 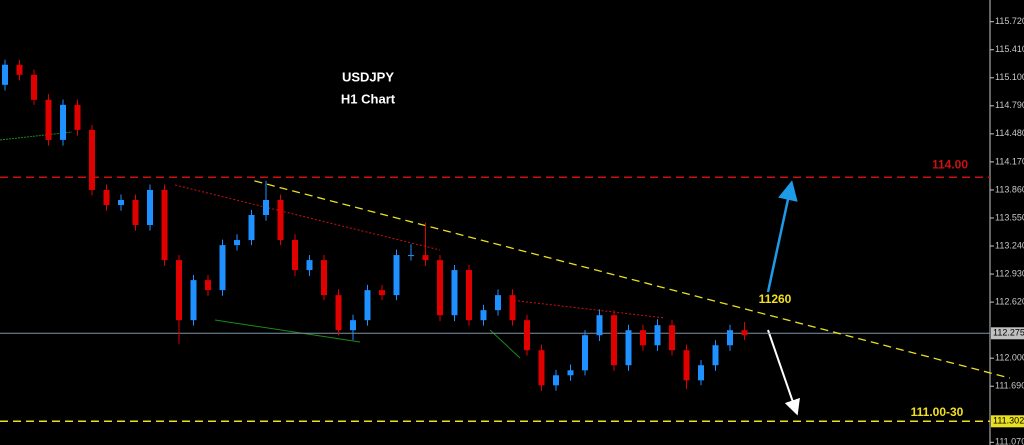 What do you see at coordinates (937, 412) in the screenshot?
I see `annotation: 111.00-30` at bounding box center [937, 412].